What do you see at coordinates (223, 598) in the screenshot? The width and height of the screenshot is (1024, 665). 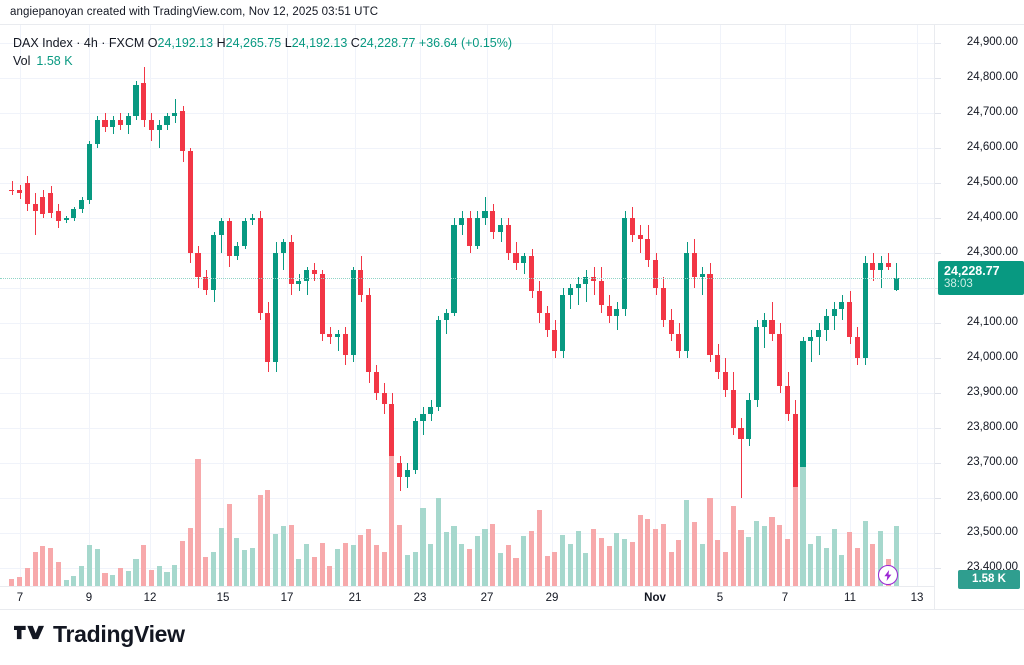 I see `time-axis-label: 15` at bounding box center [223, 598].